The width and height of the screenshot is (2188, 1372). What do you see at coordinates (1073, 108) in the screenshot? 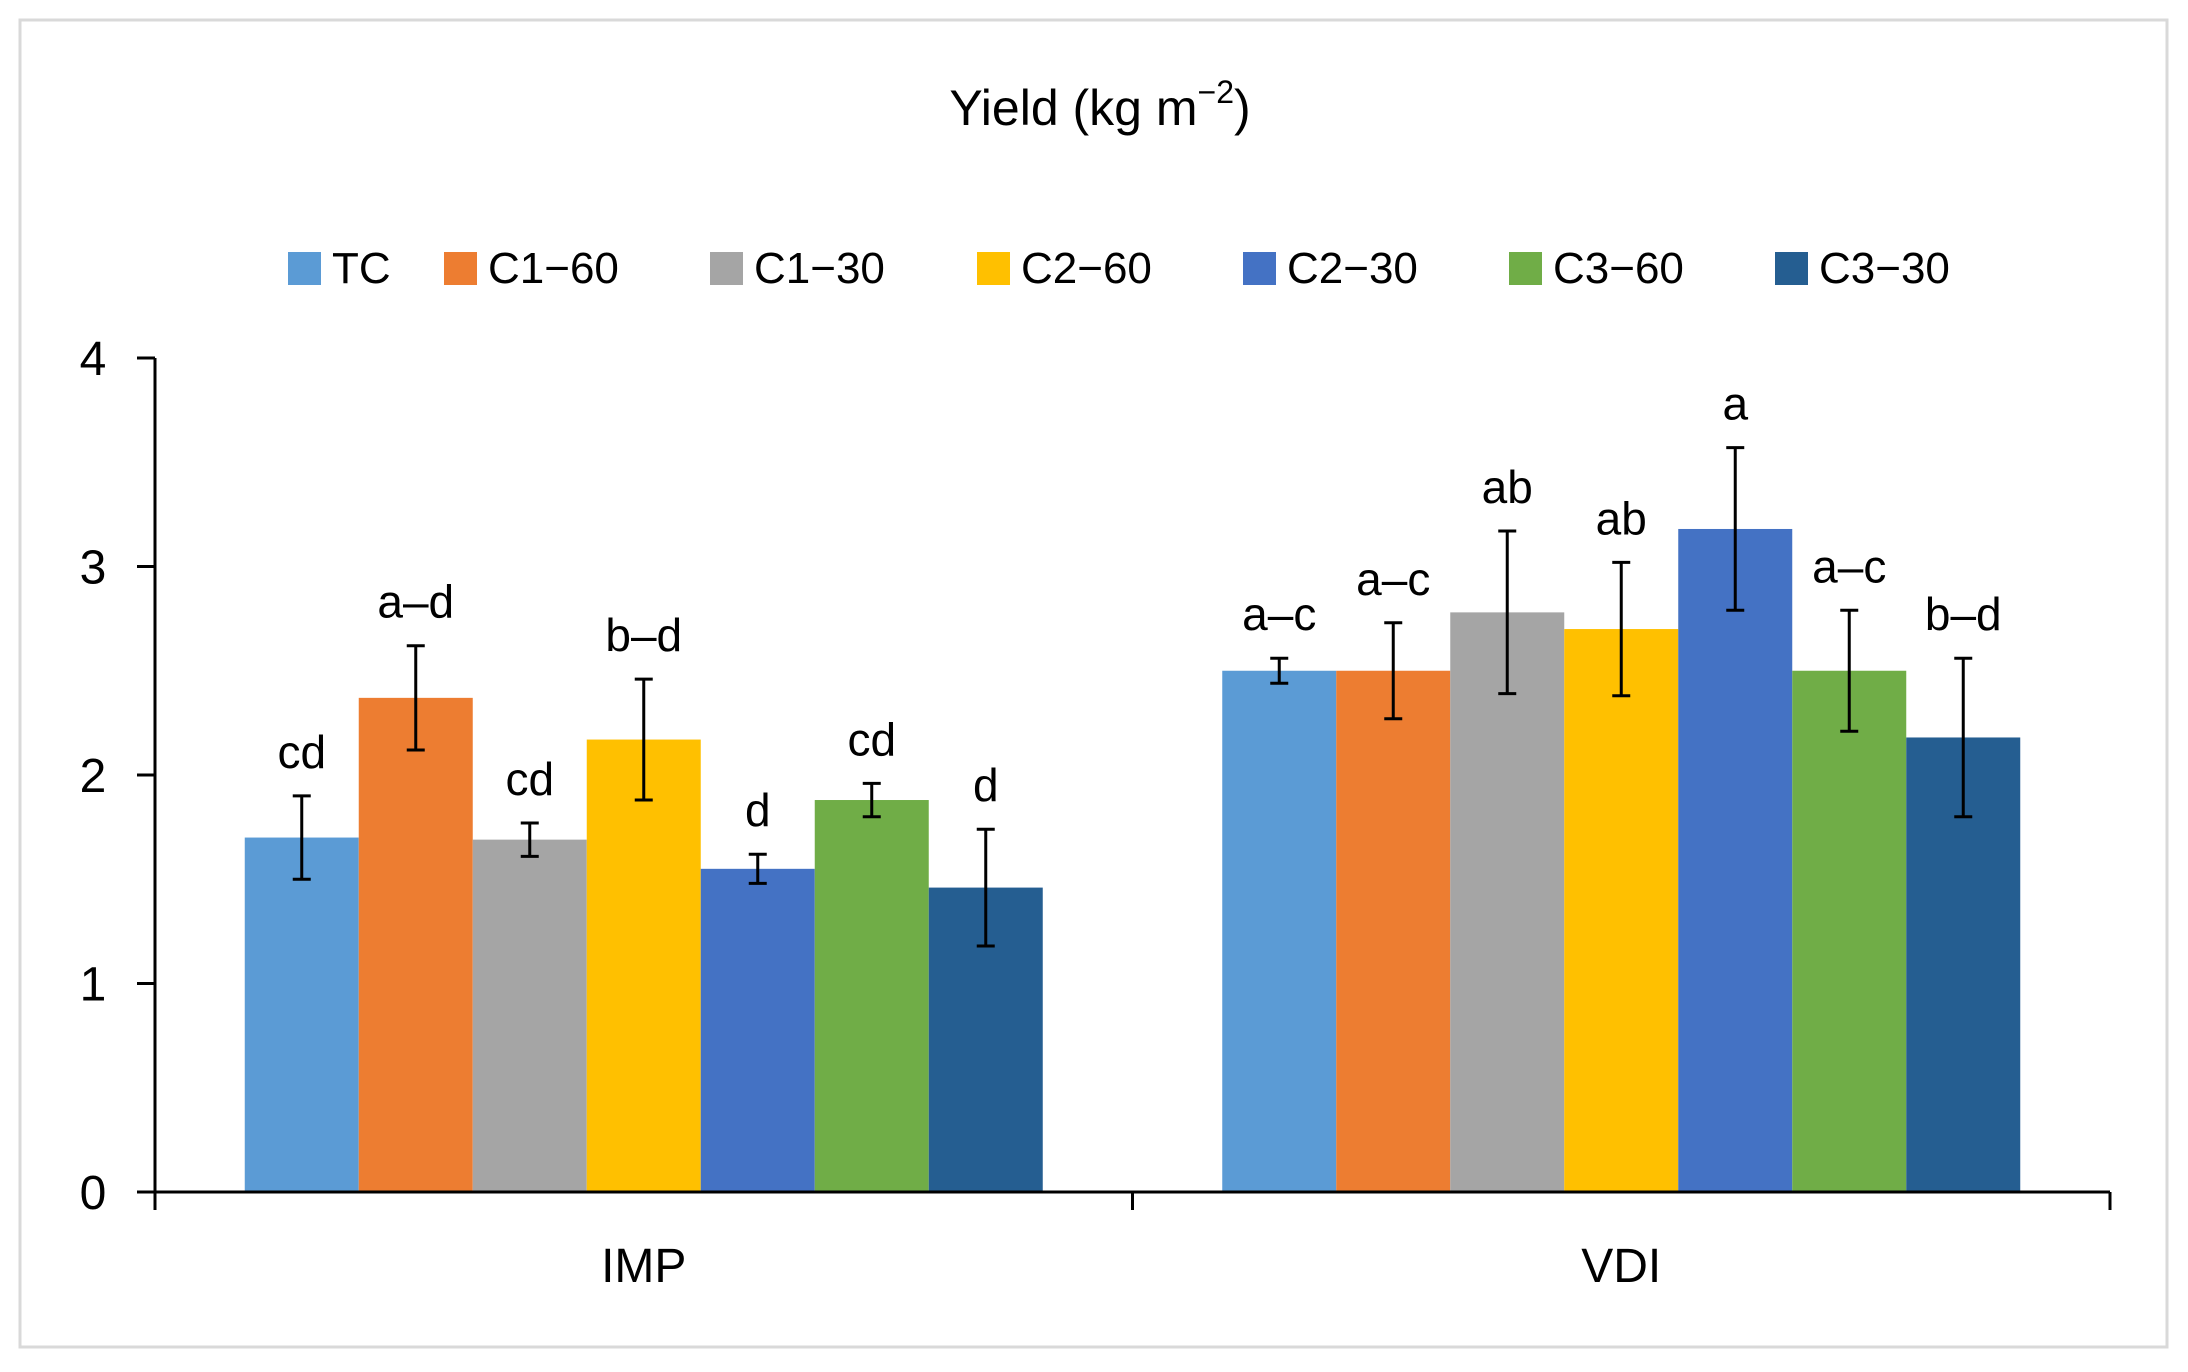
I see `chart-title-main: Yield (kg m` at bounding box center [1073, 108].